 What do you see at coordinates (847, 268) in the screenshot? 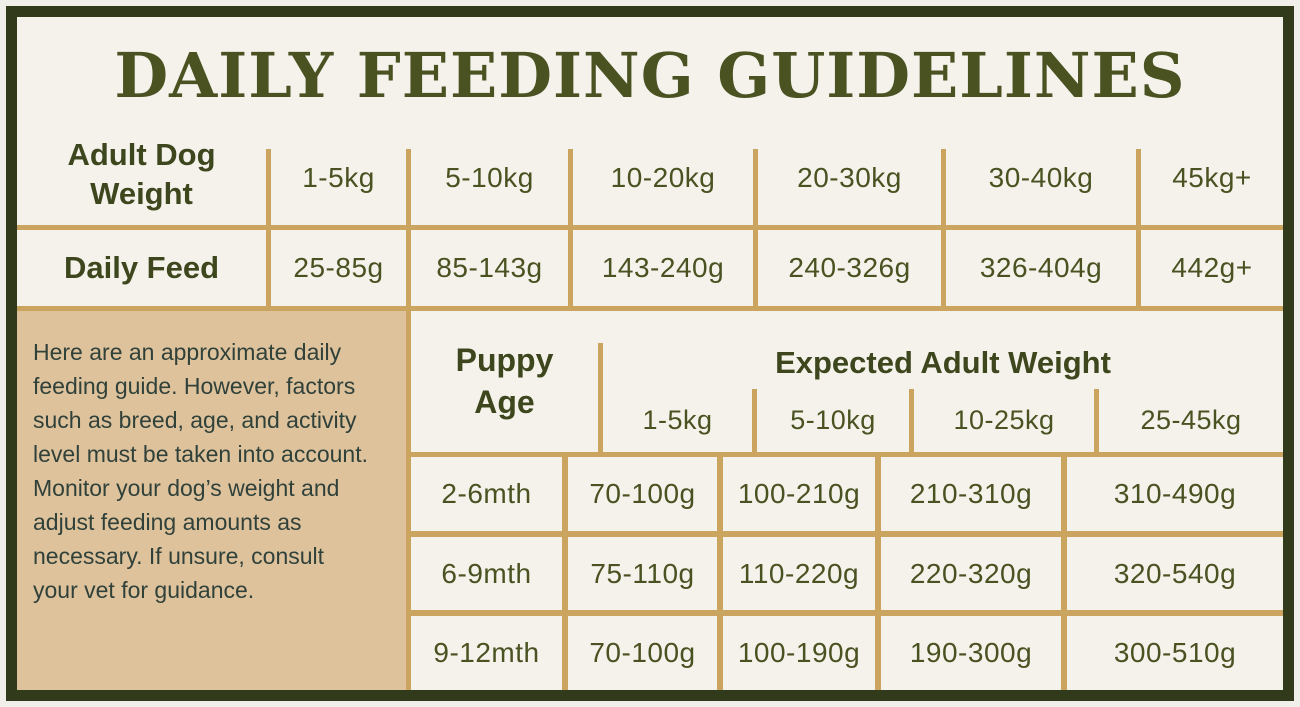
I see `daily-feed-cell: 240-326g` at bounding box center [847, 268].